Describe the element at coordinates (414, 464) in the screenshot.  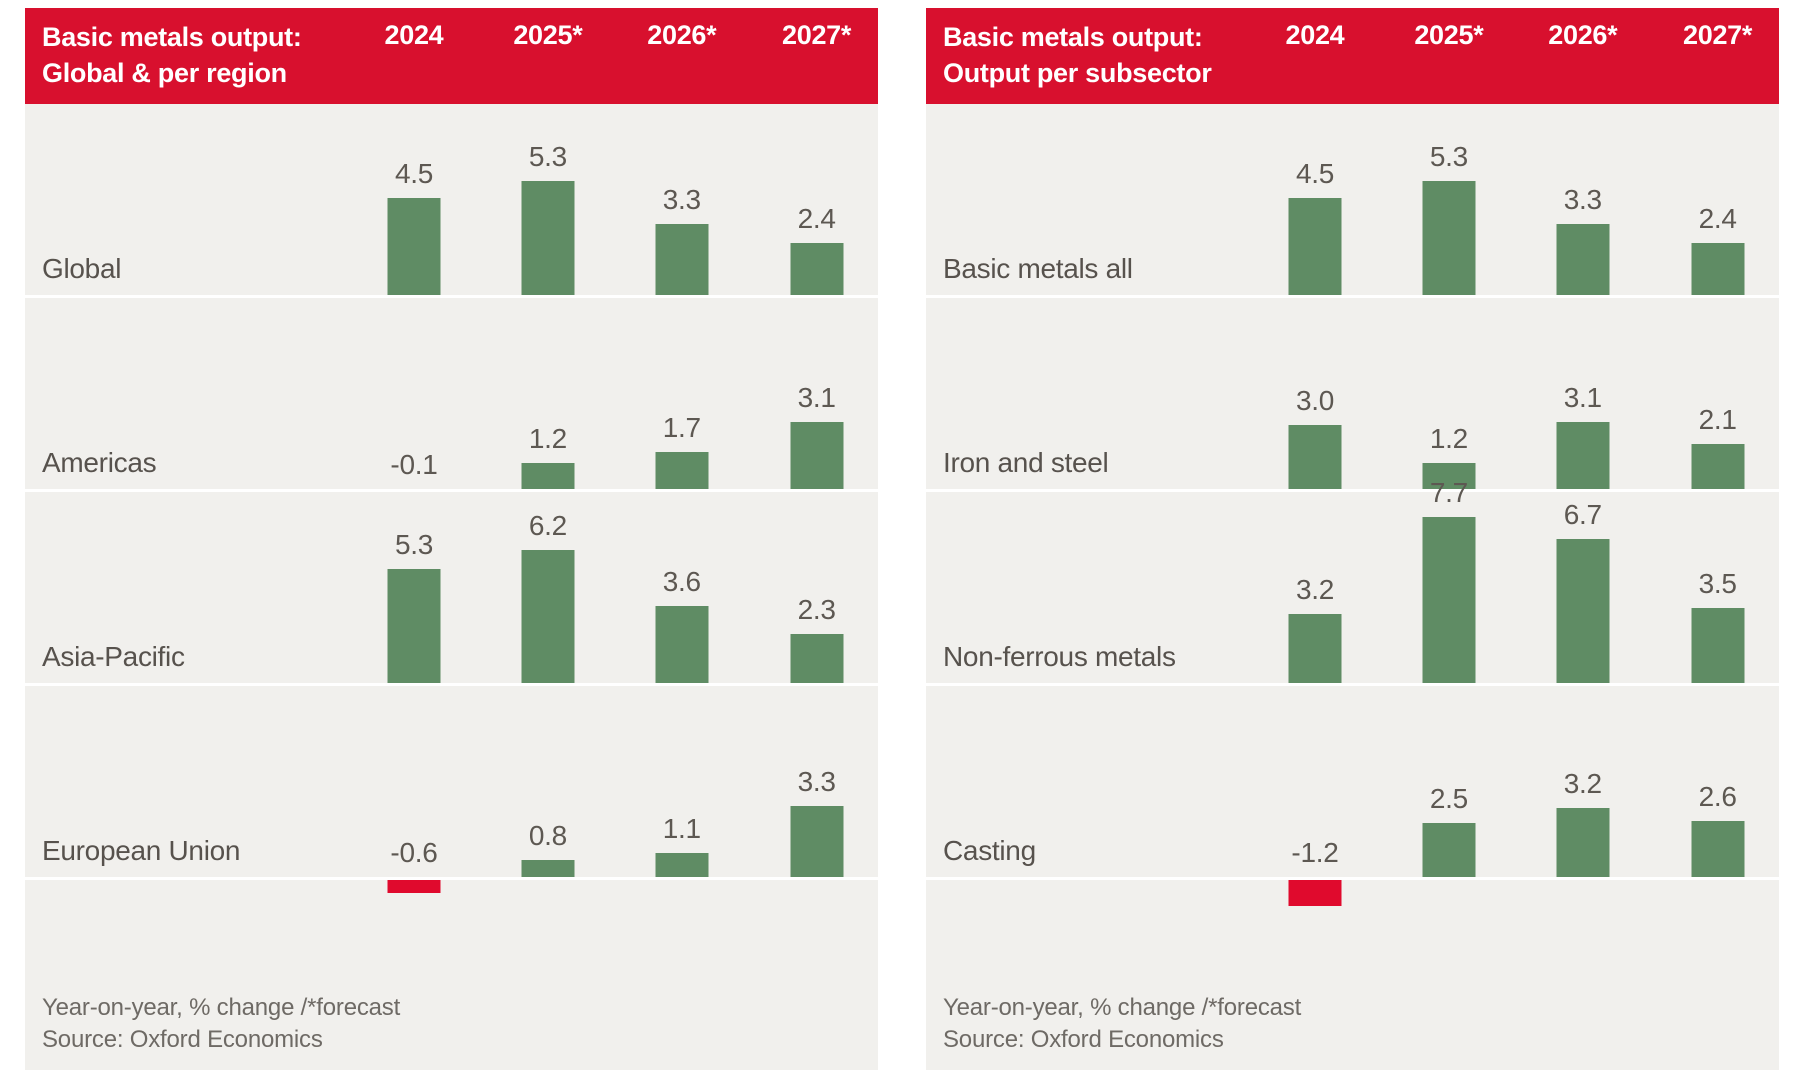
I see `value-label-americas-2024: -0.1` at that location.